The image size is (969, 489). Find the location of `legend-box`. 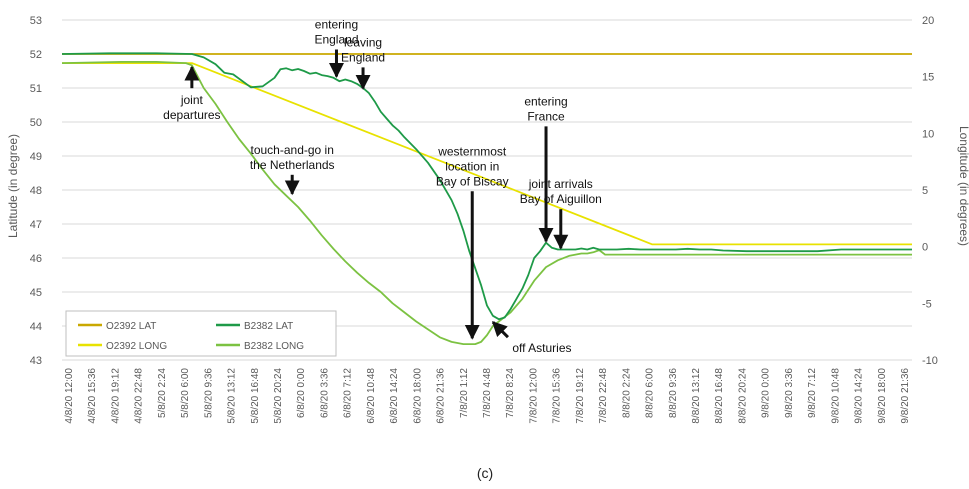

legend-box is located at coordinates (201, 333).